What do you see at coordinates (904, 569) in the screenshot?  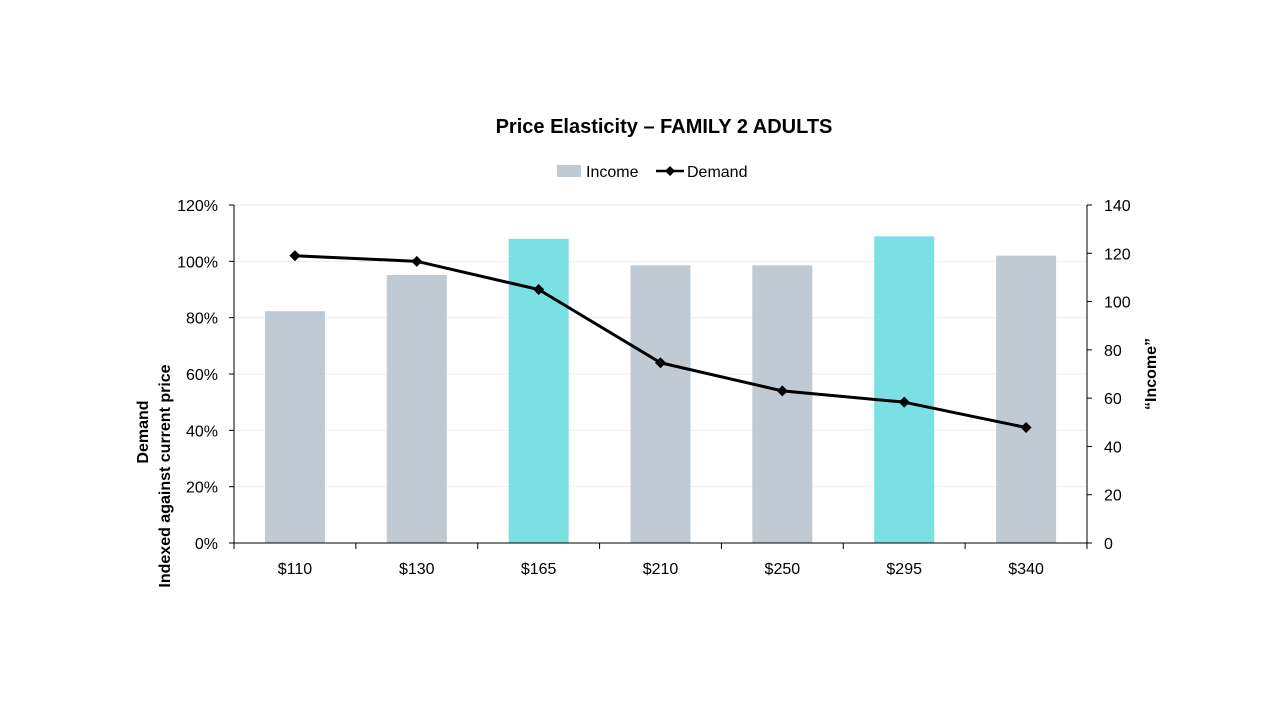 I see `x-tick-label: $295` at bounding box center [904, 569].